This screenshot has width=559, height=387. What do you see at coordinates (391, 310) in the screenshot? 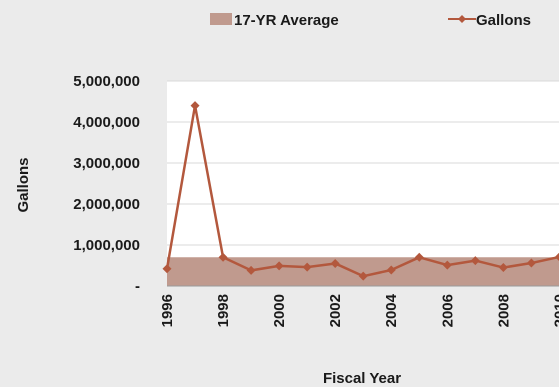
I see `x-tick-label: 2004` at bounding box center [391, 310].